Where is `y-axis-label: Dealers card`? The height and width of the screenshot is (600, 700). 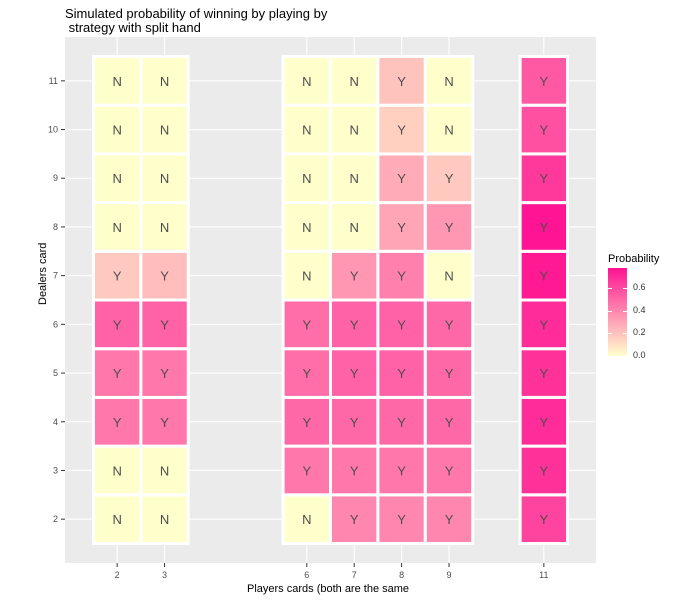
y-axis-label: Dealers card is located at coordinates (43, 273).